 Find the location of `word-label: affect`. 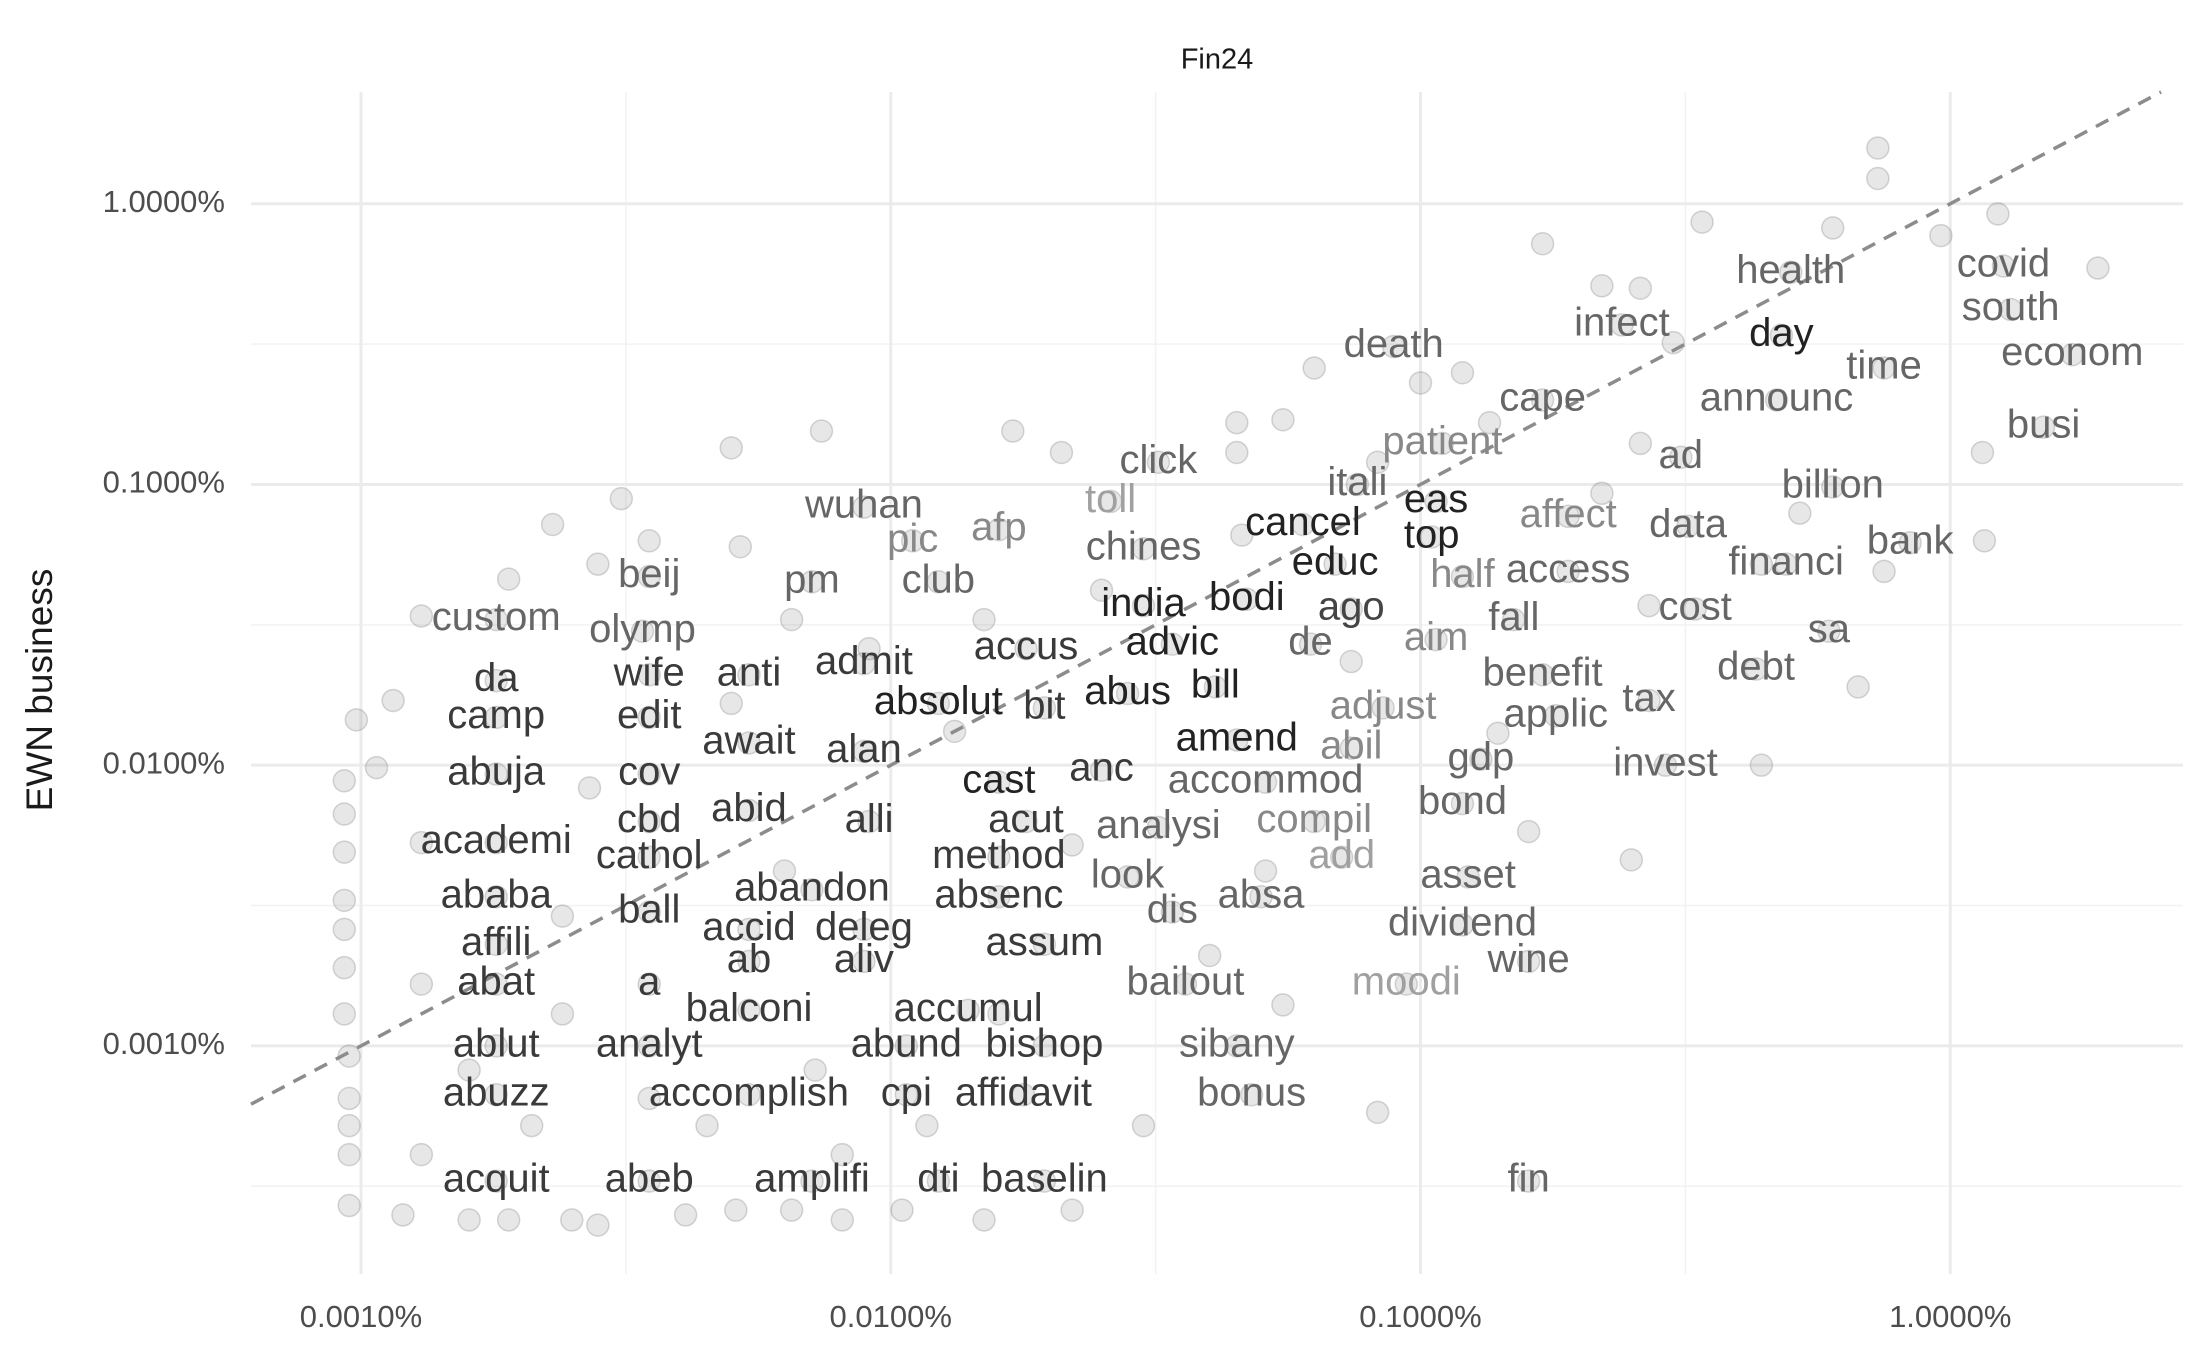

word-label: affect is located at coordinates (1568, 514).